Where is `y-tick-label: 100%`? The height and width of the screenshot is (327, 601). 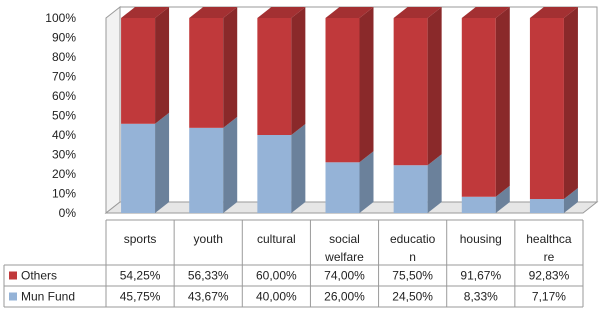
y-tick-label: 100% is located at coordinates (60, 18).